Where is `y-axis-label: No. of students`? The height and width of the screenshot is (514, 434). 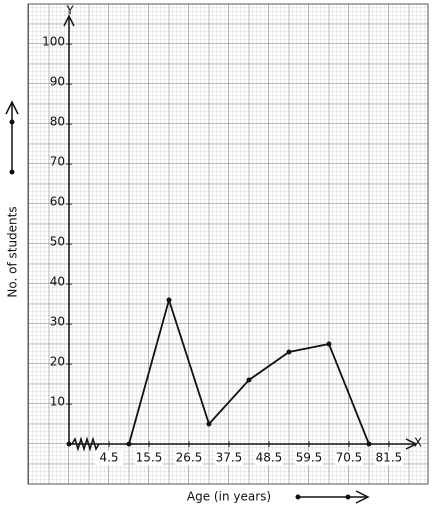 y-axis-label: No. of students is located at coordinates (13, 251).